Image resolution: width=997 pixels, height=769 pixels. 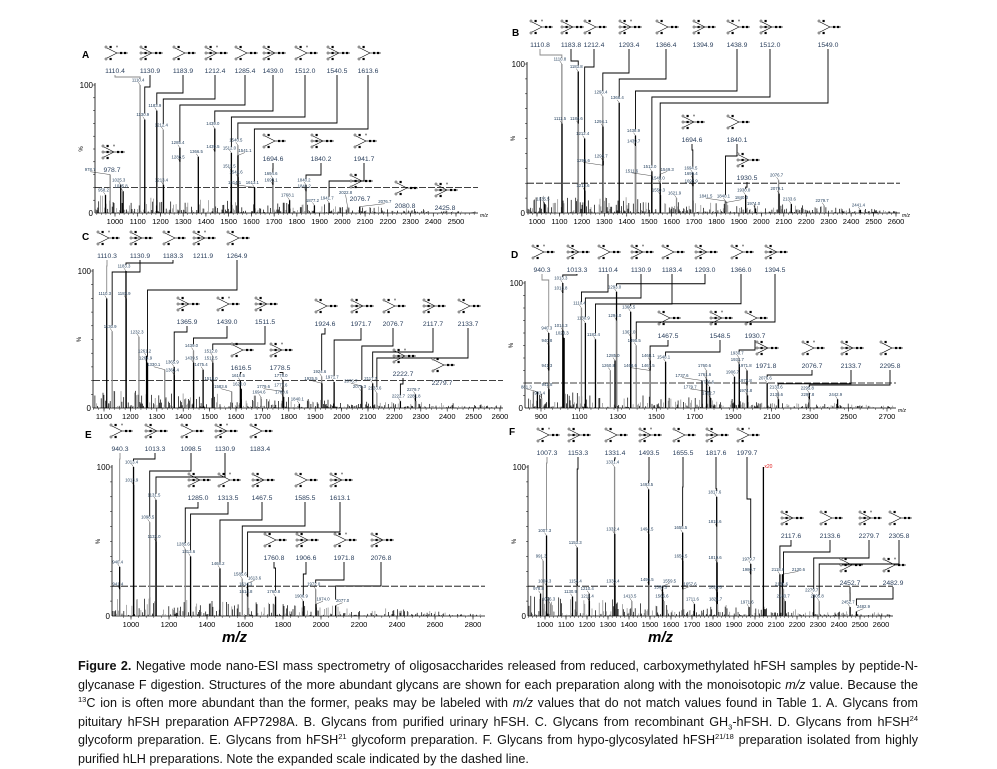 I want to click on peak-label: 1130.9, so click(x=583, y=318).